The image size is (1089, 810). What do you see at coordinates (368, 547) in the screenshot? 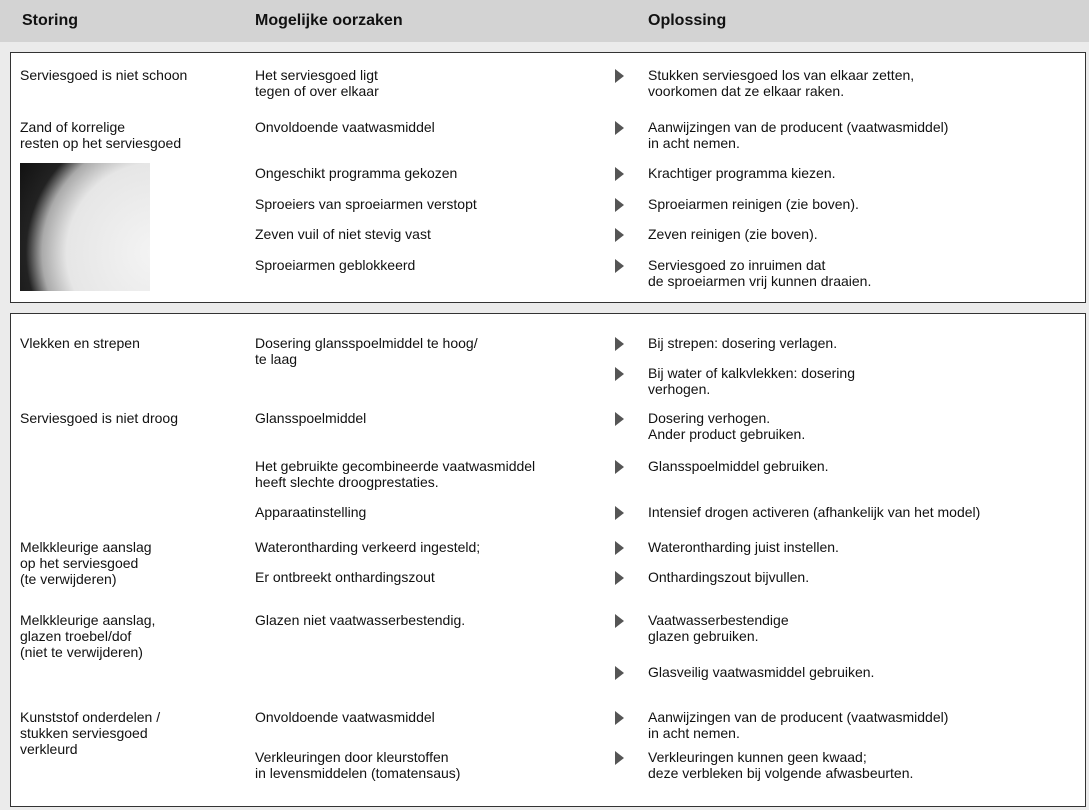
I see `oorzaak-text: Waterontharding verkeerd ingesteld;` at bounding box center [368, 547].